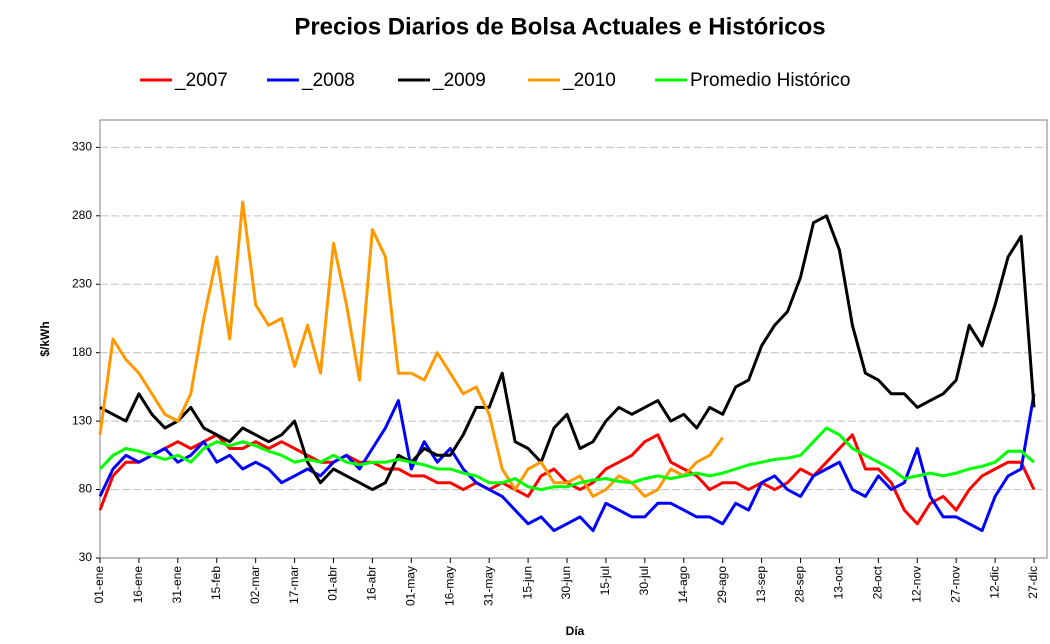  What do you see at coordinates (683, 585) in the screenshot?
I see `x-tick-label: 14-ago` at bounding box center [683, 585].